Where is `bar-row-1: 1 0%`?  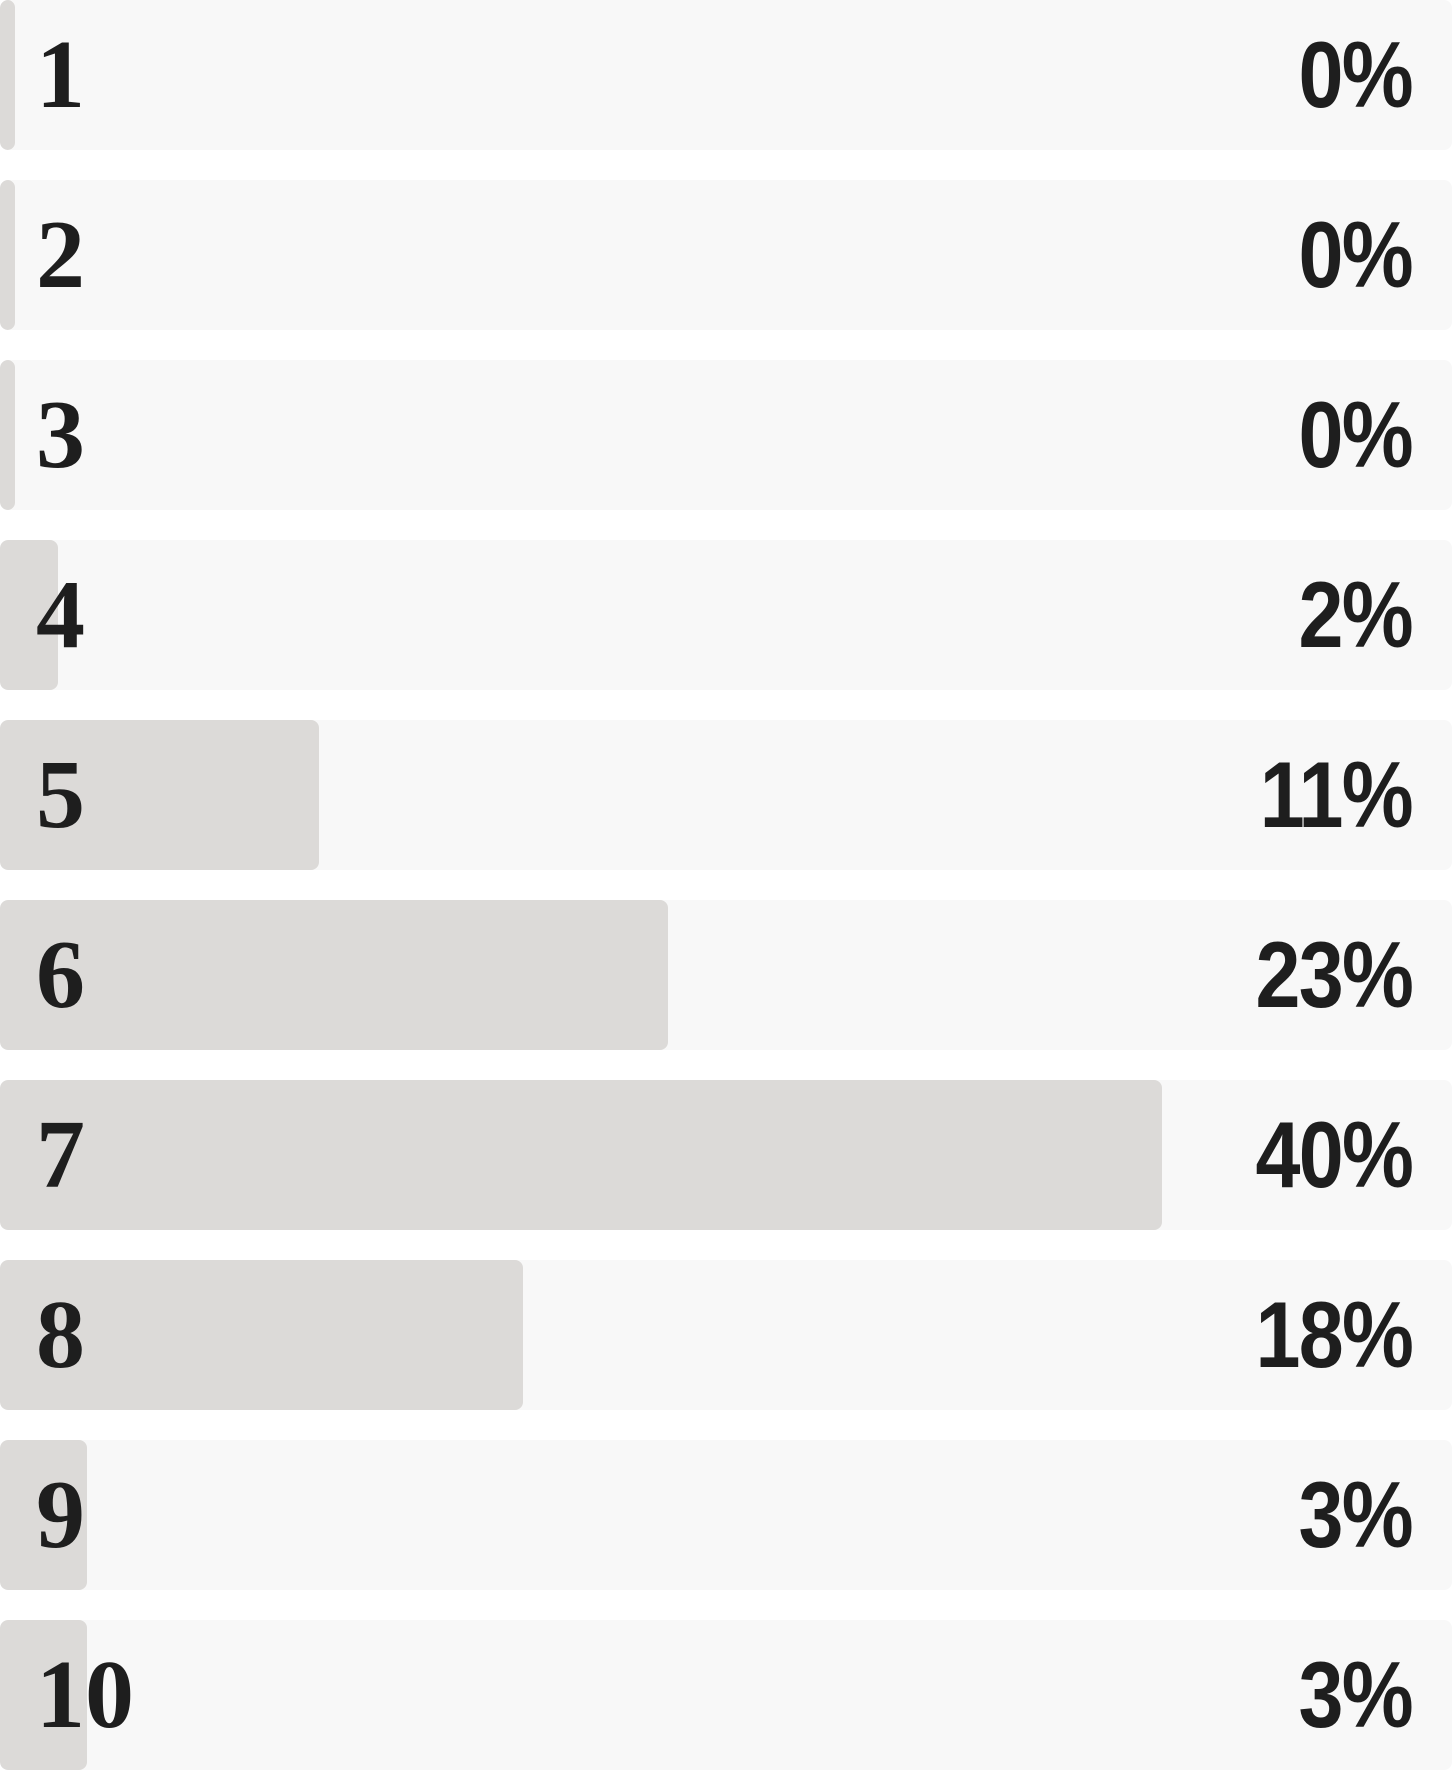 bar-row-1: 1 0% is located at coordinates (726, 75).